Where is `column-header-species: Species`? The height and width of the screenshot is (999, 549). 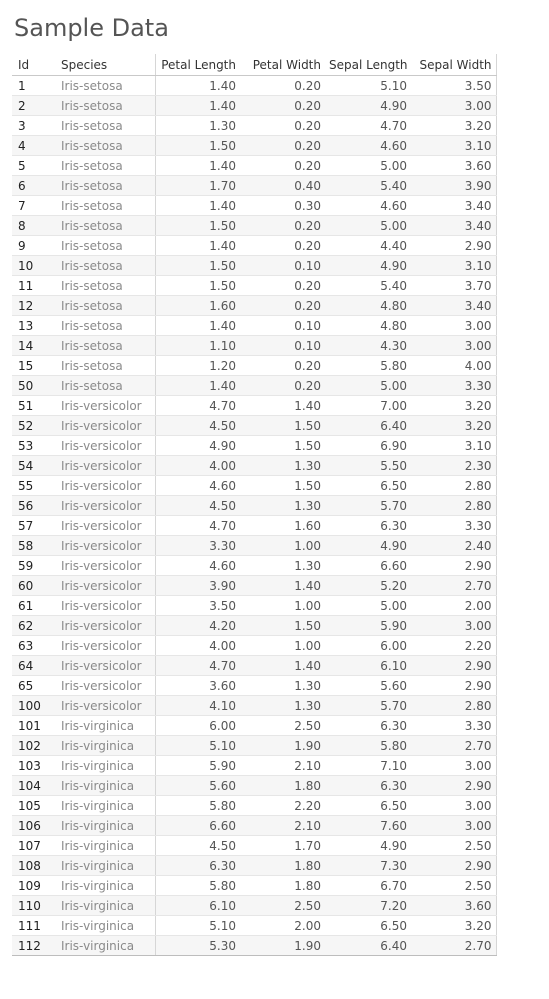
column-header-species: Species is located at coordinates (105, 65).